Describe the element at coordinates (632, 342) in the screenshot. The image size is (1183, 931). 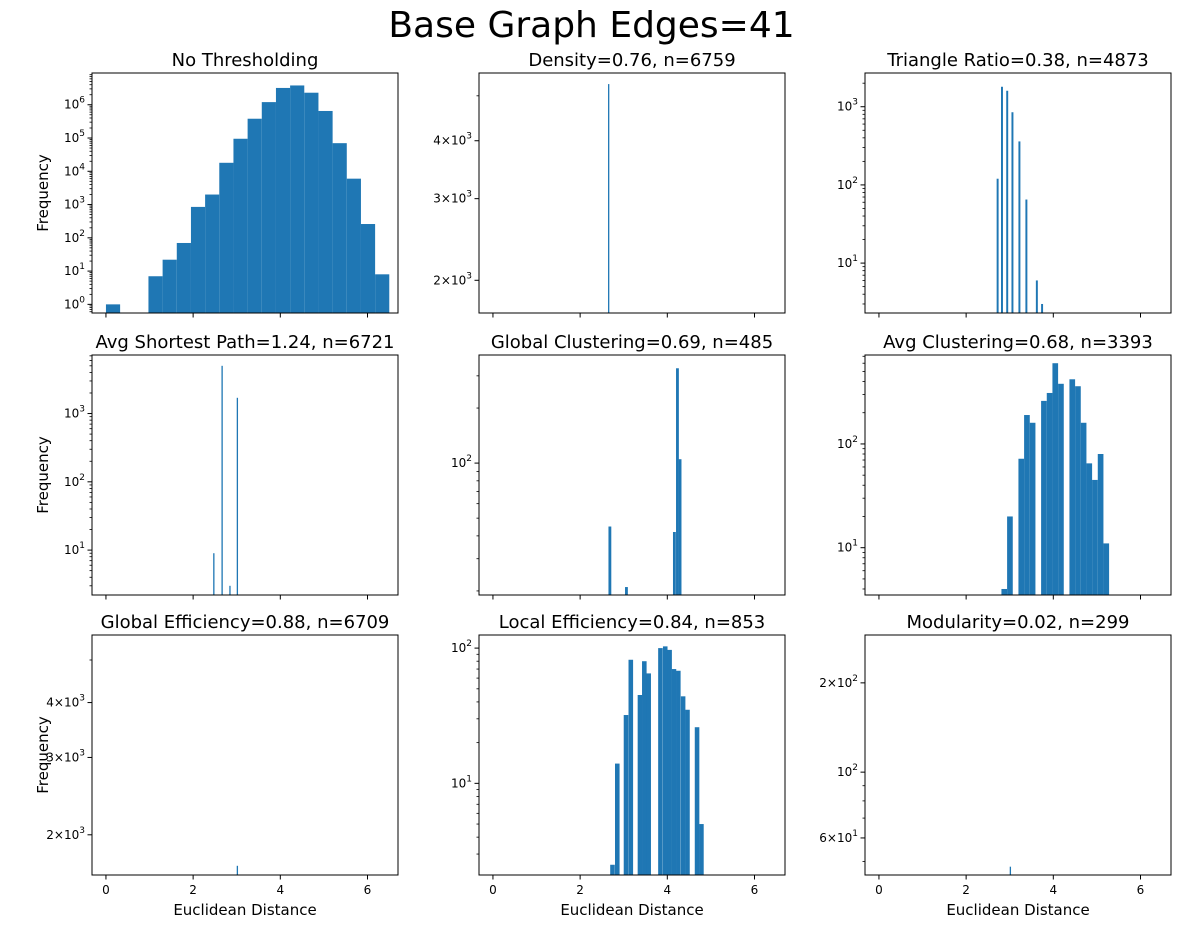
I see `subplot-title: Global Clustering=0.69, n=485` at that location.